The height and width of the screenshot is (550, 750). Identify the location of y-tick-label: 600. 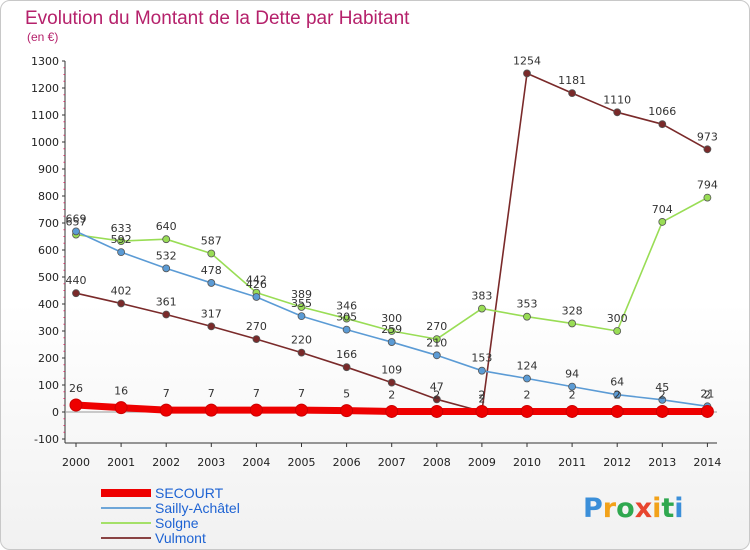
(48, 250).